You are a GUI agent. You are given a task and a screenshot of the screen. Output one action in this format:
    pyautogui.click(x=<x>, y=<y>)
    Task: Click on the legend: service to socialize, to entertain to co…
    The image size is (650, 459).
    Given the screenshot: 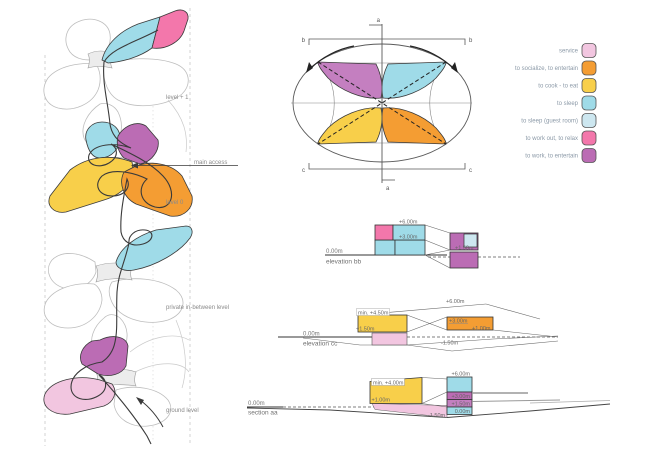 What is the action you would take?
    pyautogui.click(x=556, y=103)
    